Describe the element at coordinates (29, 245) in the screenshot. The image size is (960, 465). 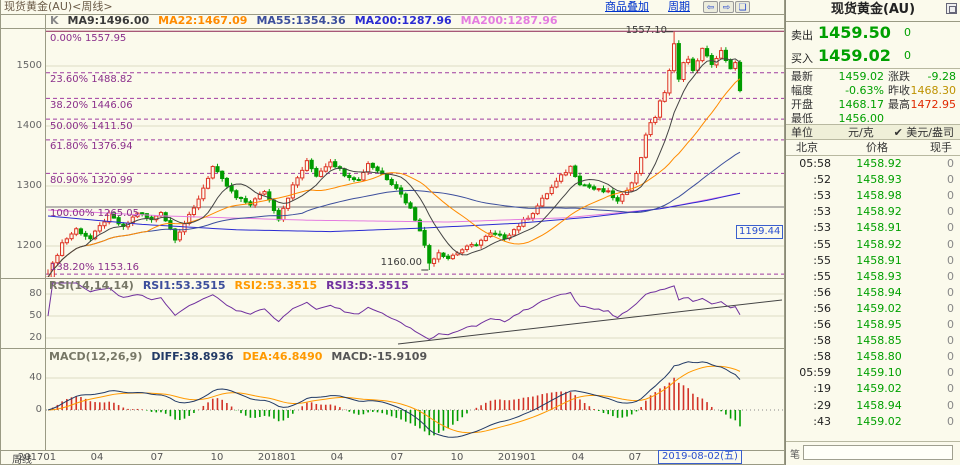
I see `axis-tick-label: 1200` at that location.